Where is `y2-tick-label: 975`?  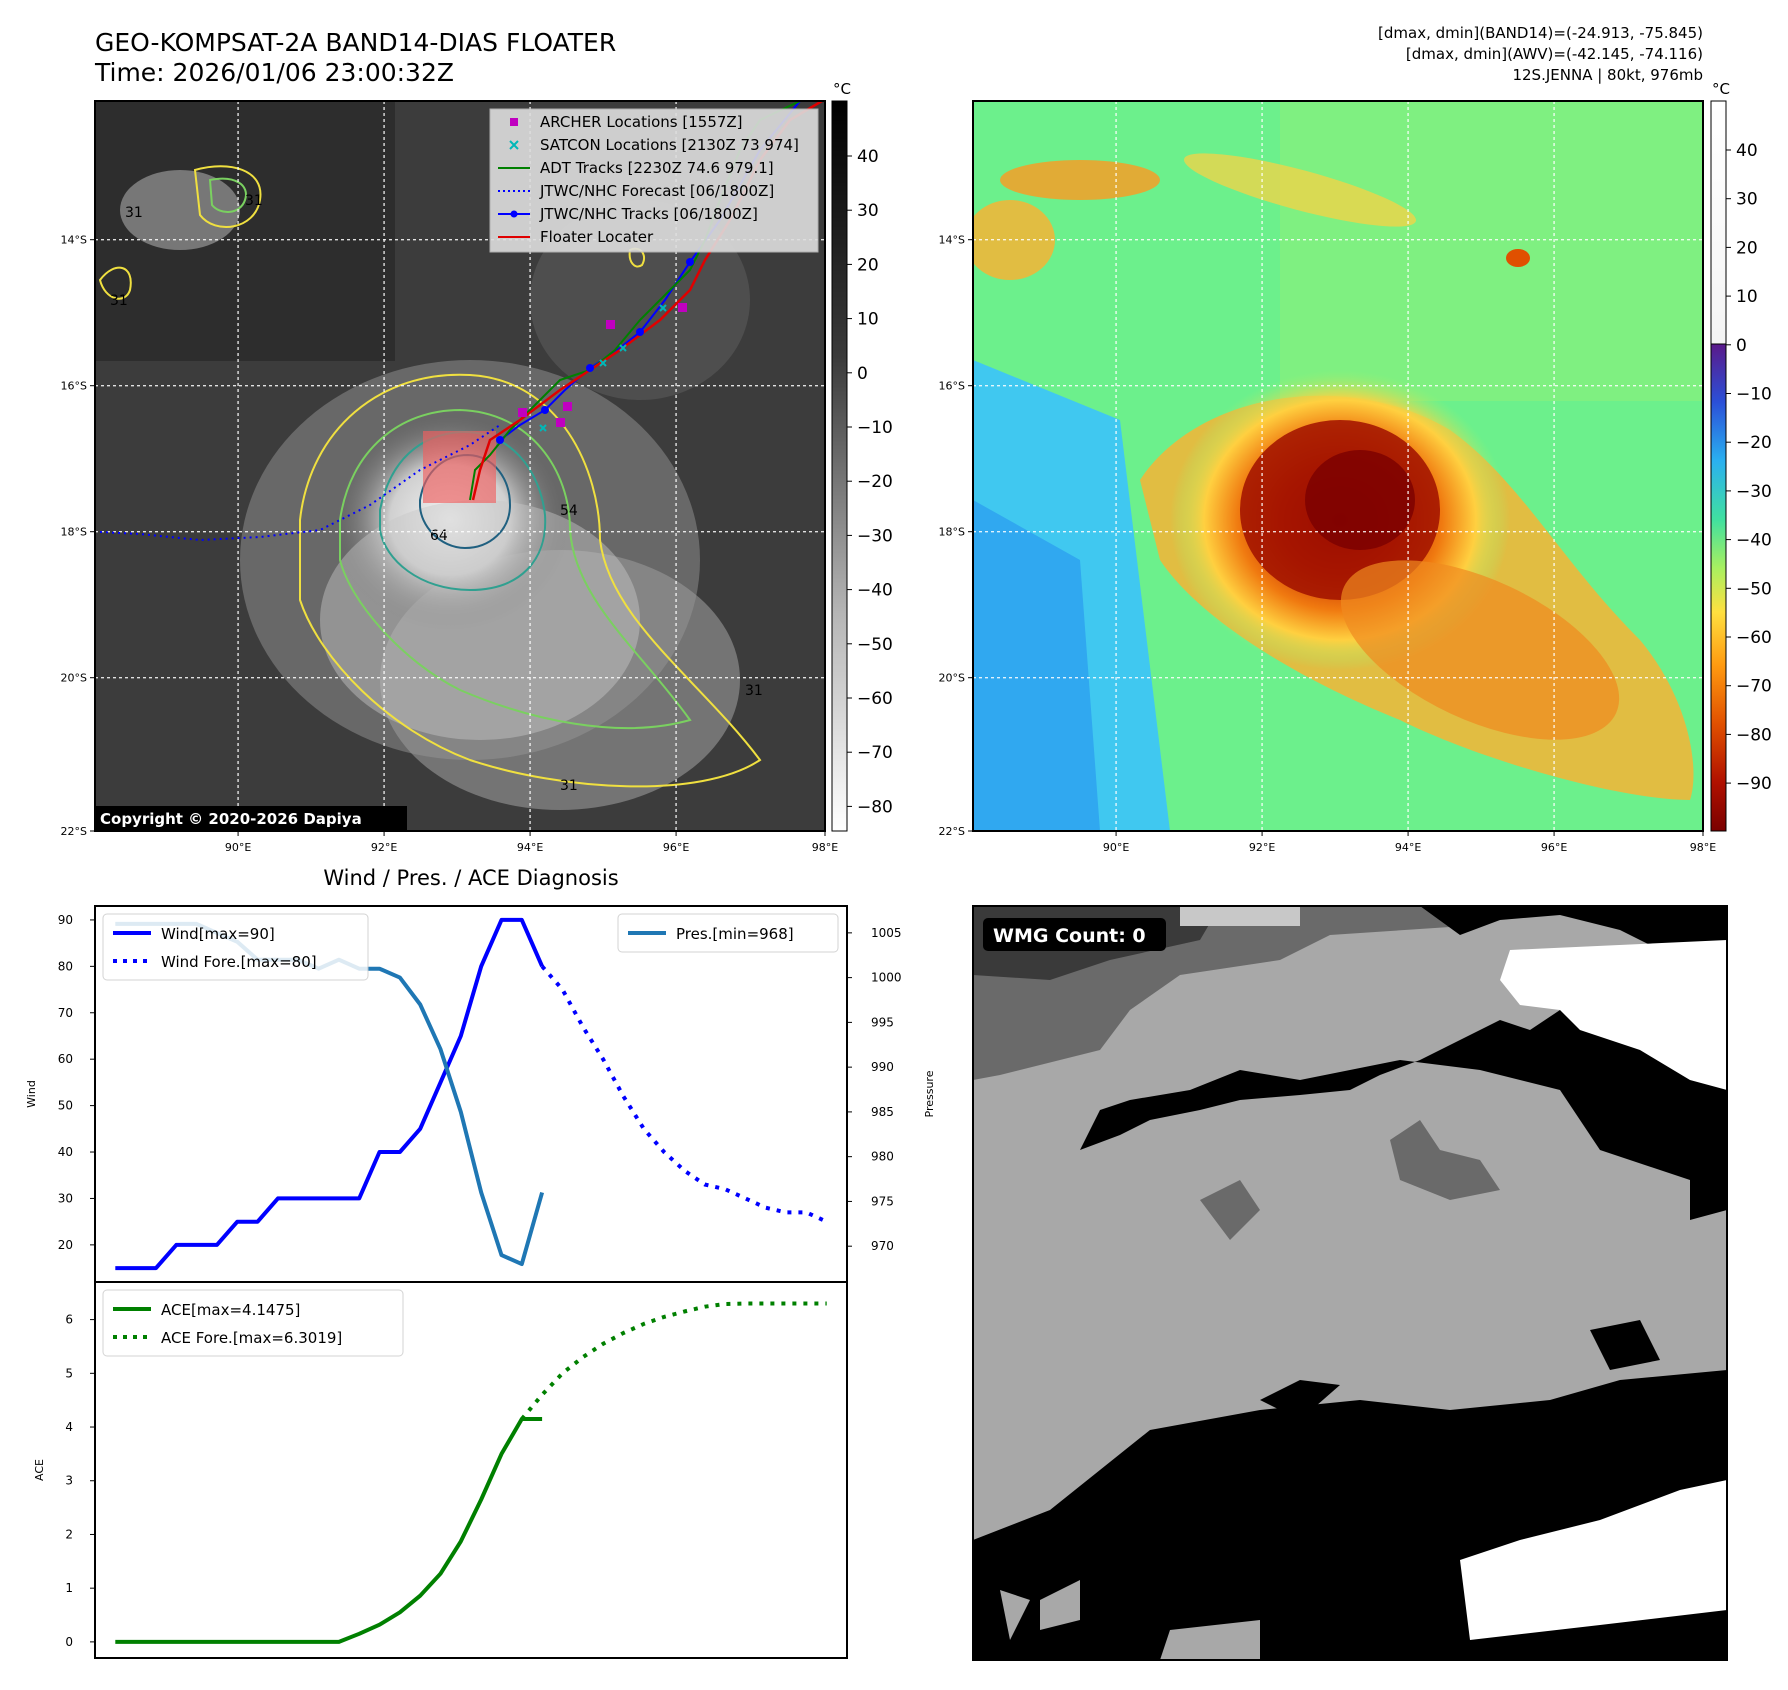
y2-tick-label: 975 is located at coordinates (882, 1201).